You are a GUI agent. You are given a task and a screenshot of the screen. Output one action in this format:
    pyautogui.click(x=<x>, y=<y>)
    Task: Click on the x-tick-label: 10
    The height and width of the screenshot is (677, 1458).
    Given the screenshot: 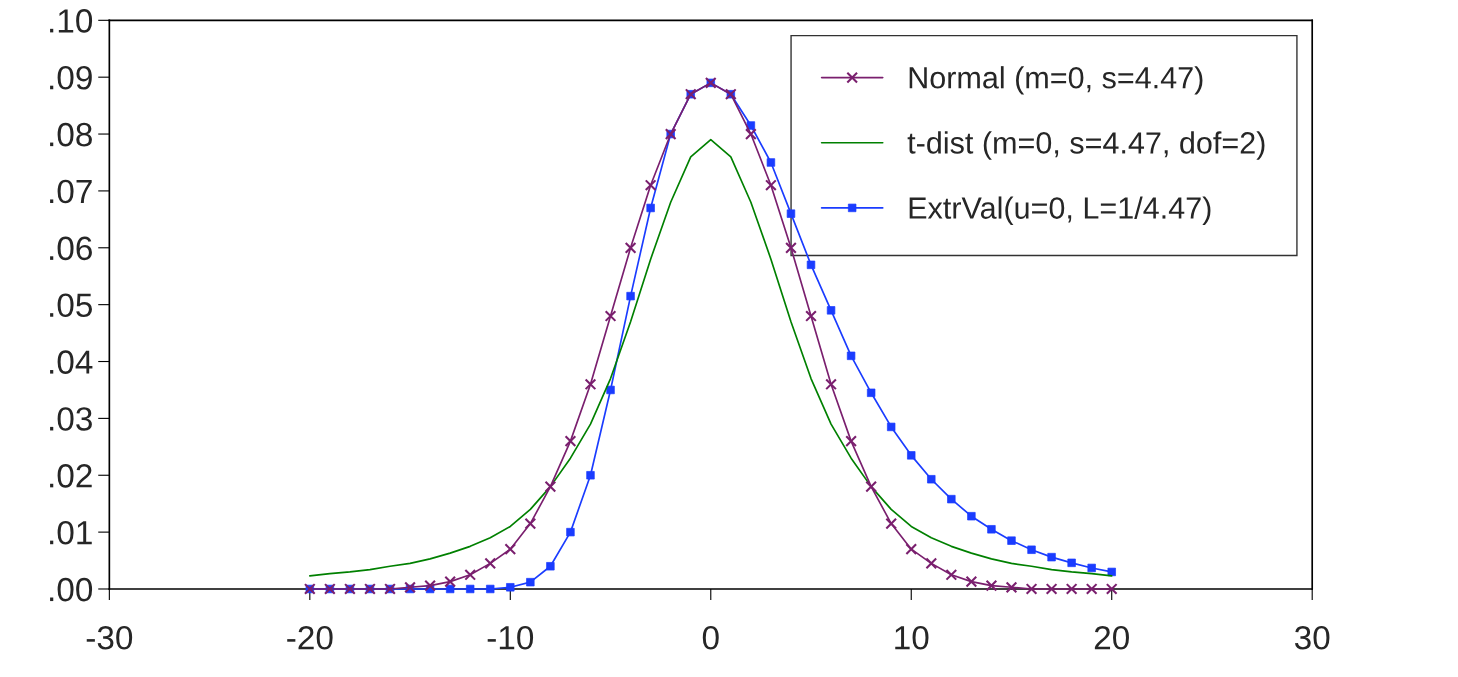 What is the action you would take?
    pyautogui.click(x=912, y=637)
    